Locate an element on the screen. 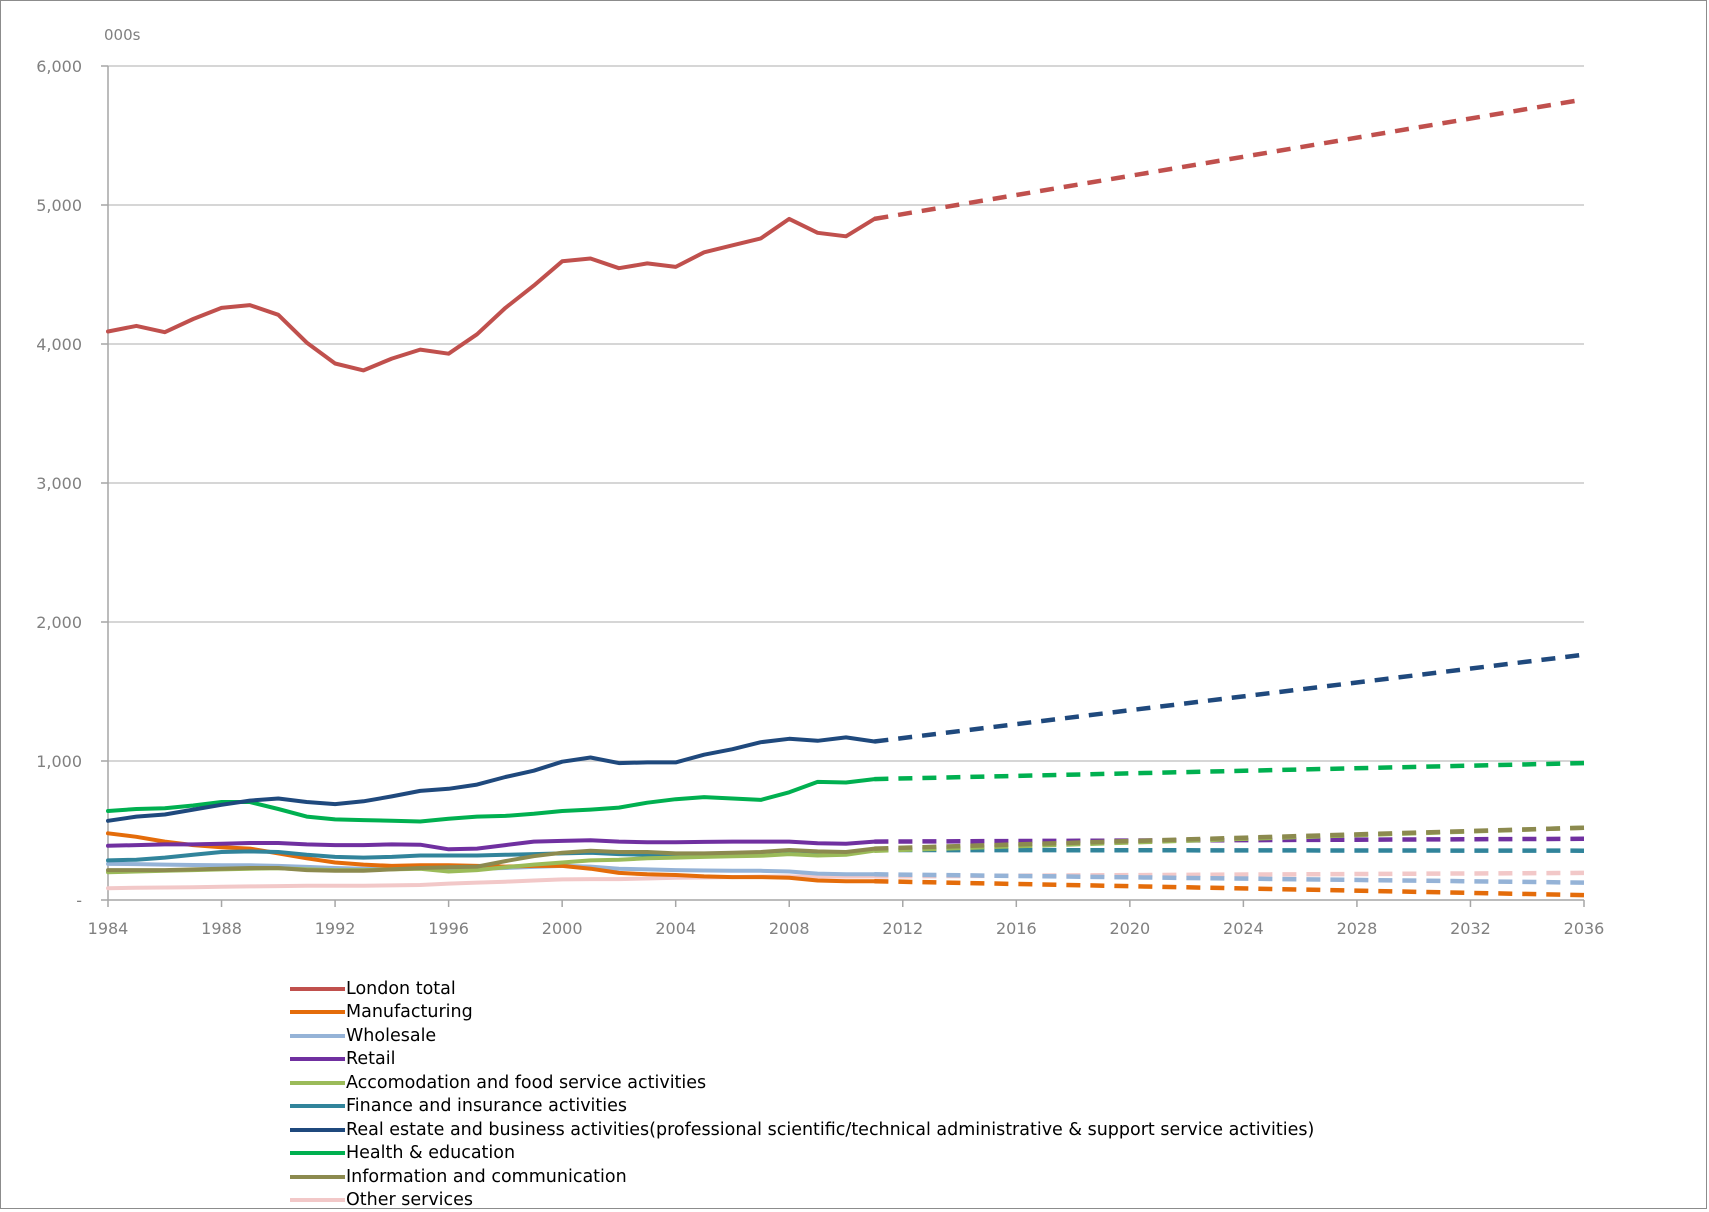  legend-item: Other services is located at coordinates (802, 1200).